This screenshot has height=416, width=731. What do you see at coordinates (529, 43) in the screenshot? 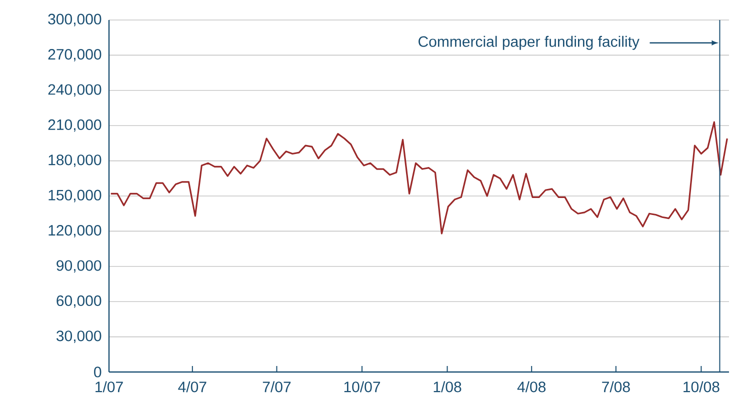
I see `ref-line-label: Commercial paper funding facility` at bounding box center [529, 43].